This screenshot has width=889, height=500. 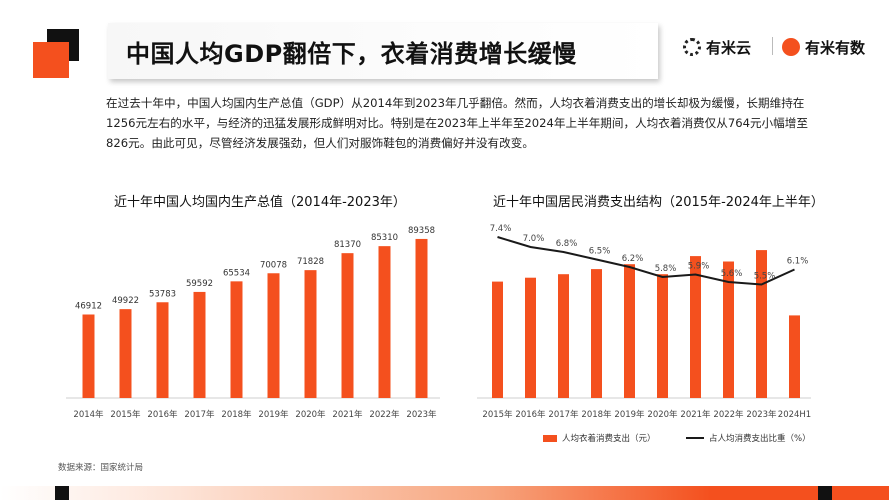 What do you see at coordinates (236, 273) in the screenshot?
I see `gdp-value-label: 65534` at bounding box center [236, 273].